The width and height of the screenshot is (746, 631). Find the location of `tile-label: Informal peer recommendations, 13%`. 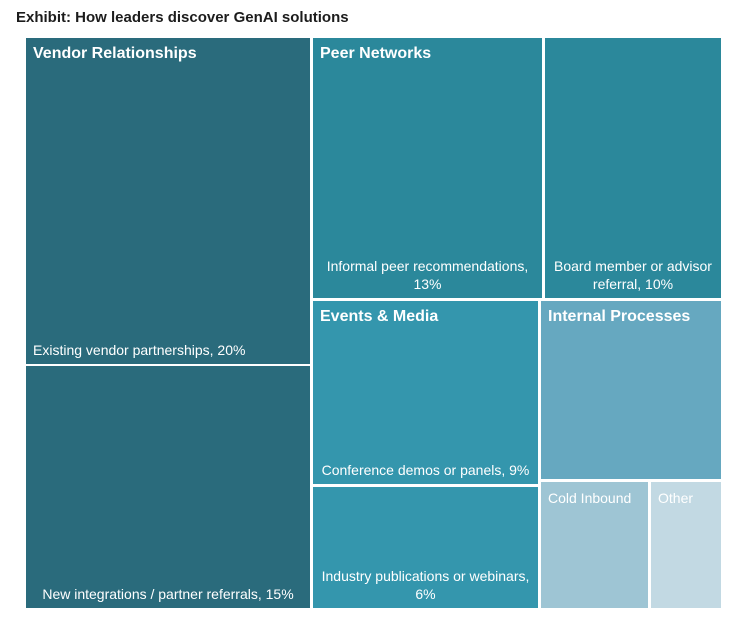

tile-label: Informal peer recommendations, 13% is located at coordinates (427, 275).